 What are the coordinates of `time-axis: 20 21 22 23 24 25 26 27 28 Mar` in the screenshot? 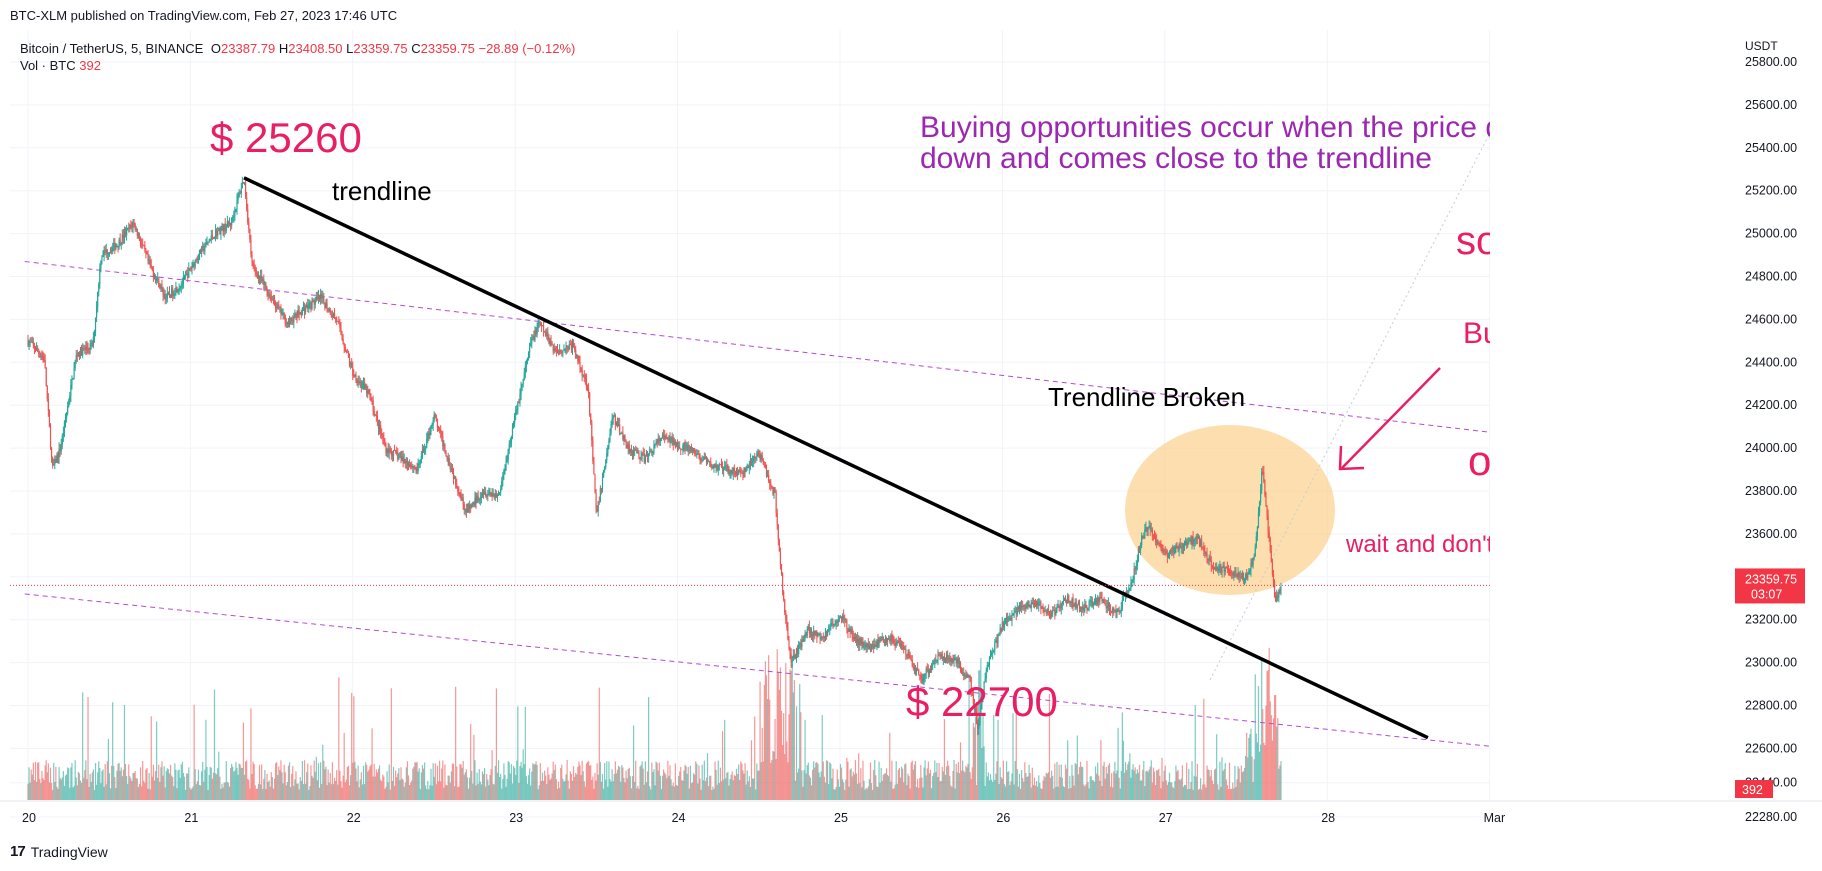 It's located at (911, 812).